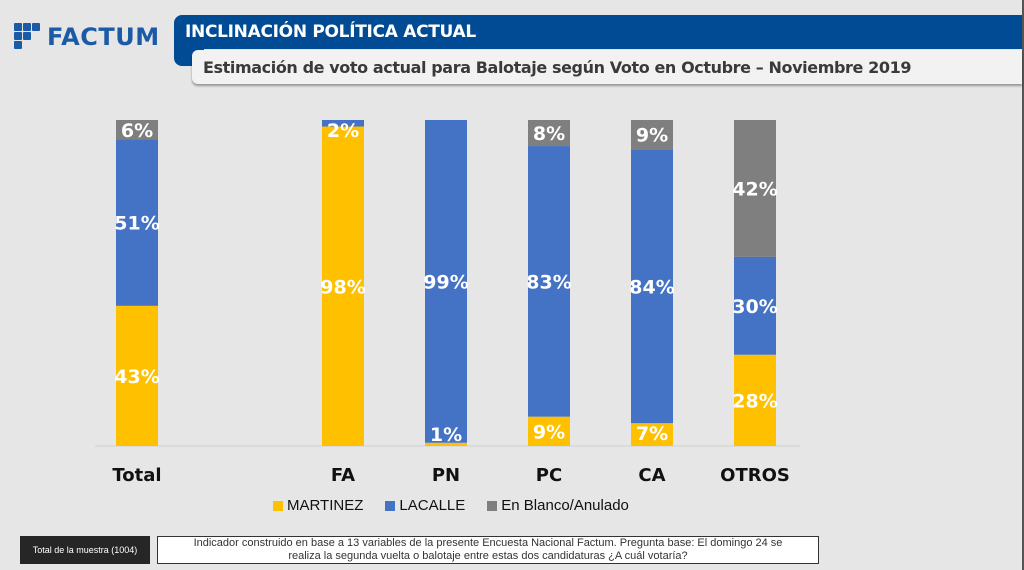 The width and height of the screenshot is (1024, 570). I want to click on data-label-fa-martinez: 98%, so click(342, 287).